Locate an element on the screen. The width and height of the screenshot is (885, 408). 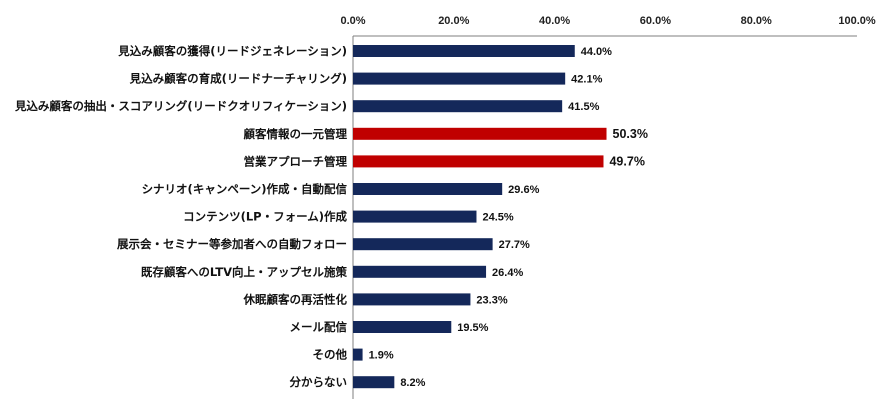
data-label: 42.1% is located at coordinates (586, 80).